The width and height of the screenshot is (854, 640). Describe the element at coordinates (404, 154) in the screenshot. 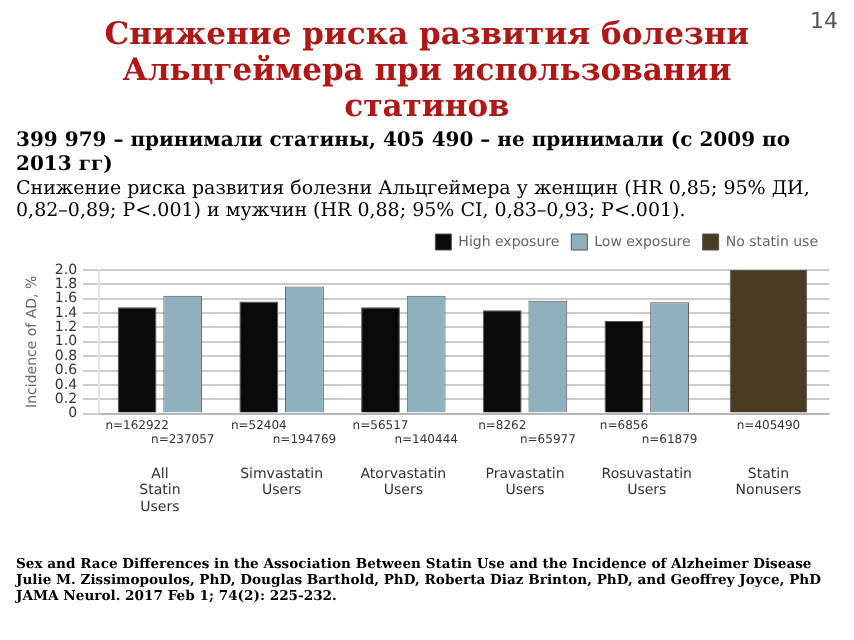

I see `chart-subtitle: 399 979 – принимали статины, 405 490 – не принимали (с 2009 по 2013 гг)` at that location.